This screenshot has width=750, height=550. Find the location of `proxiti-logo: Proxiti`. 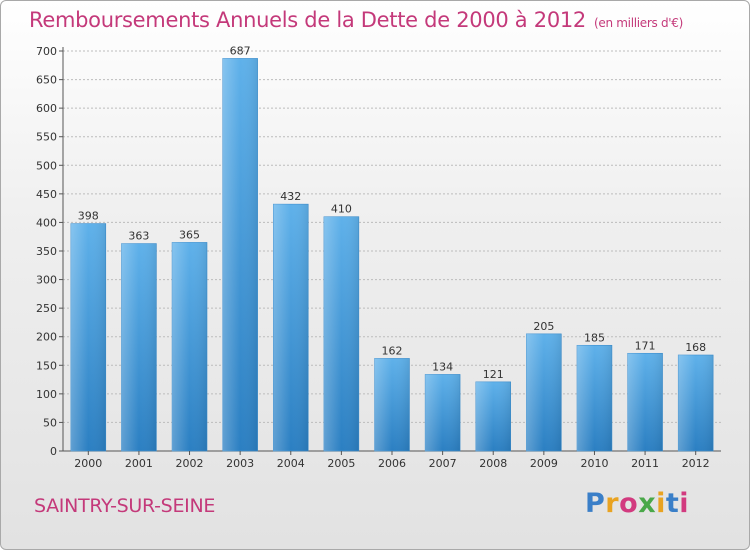

proxiti-logo: Proxiti is located at coordinates (637, 503).